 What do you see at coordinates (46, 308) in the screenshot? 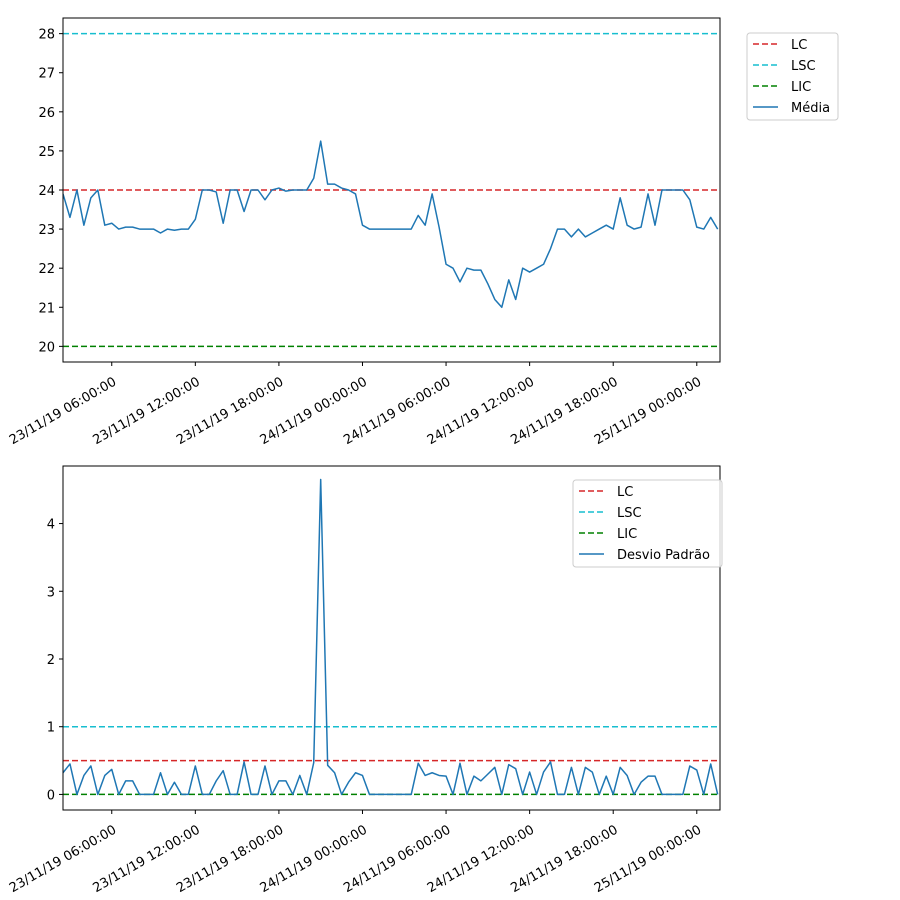
I see `y-tick-label: 21` at bounding box center [46, 308].